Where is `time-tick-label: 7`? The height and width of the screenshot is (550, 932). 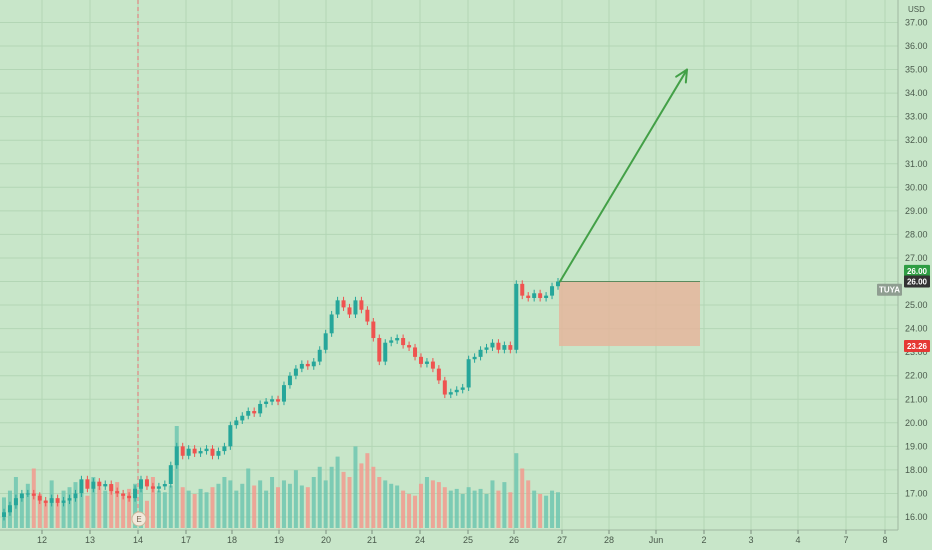
time-tick-label: 7 is located at coordinates (845, 540).